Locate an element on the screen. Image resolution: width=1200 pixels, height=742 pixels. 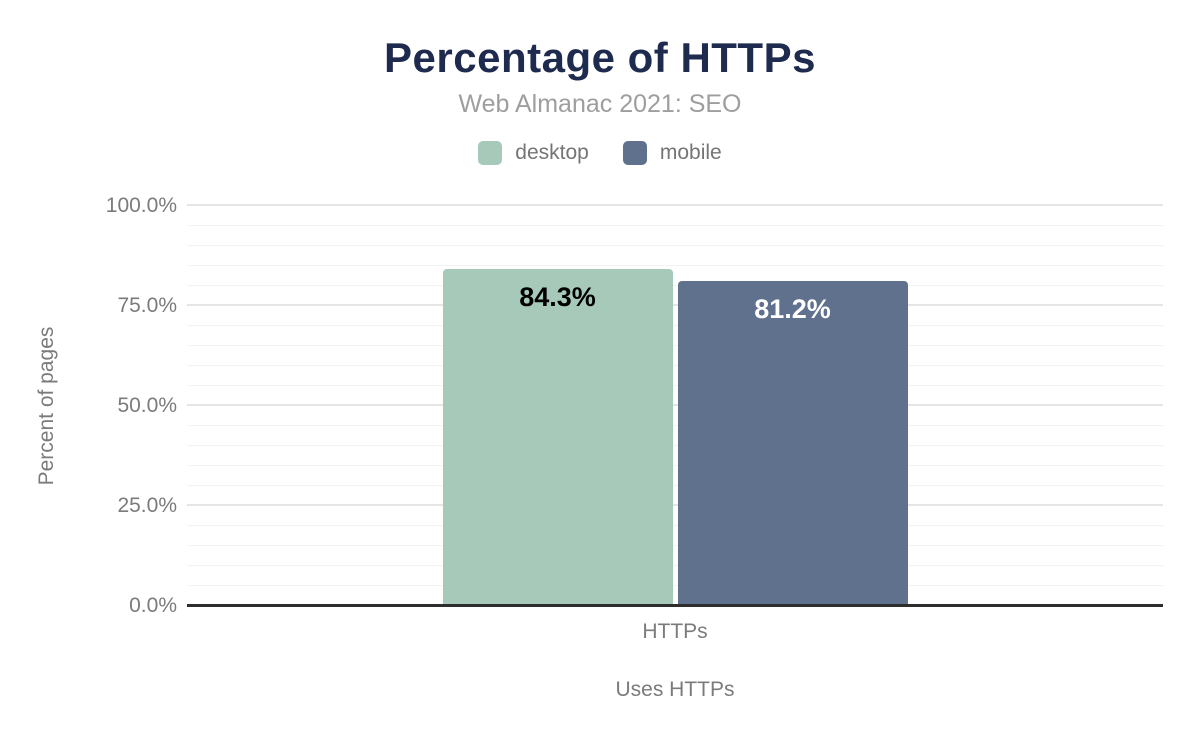
legend-item-mobile: mobile is located at coordinates (672, 153).